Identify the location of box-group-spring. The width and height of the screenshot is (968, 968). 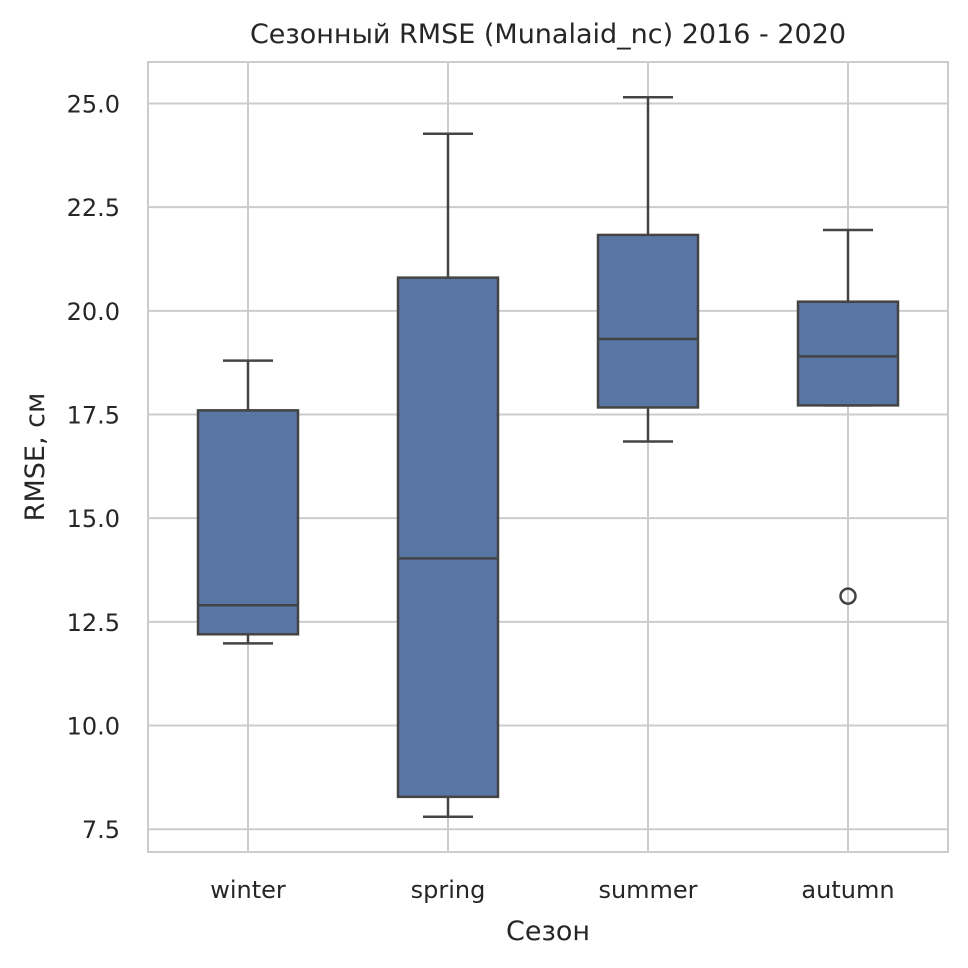
(448, 475).